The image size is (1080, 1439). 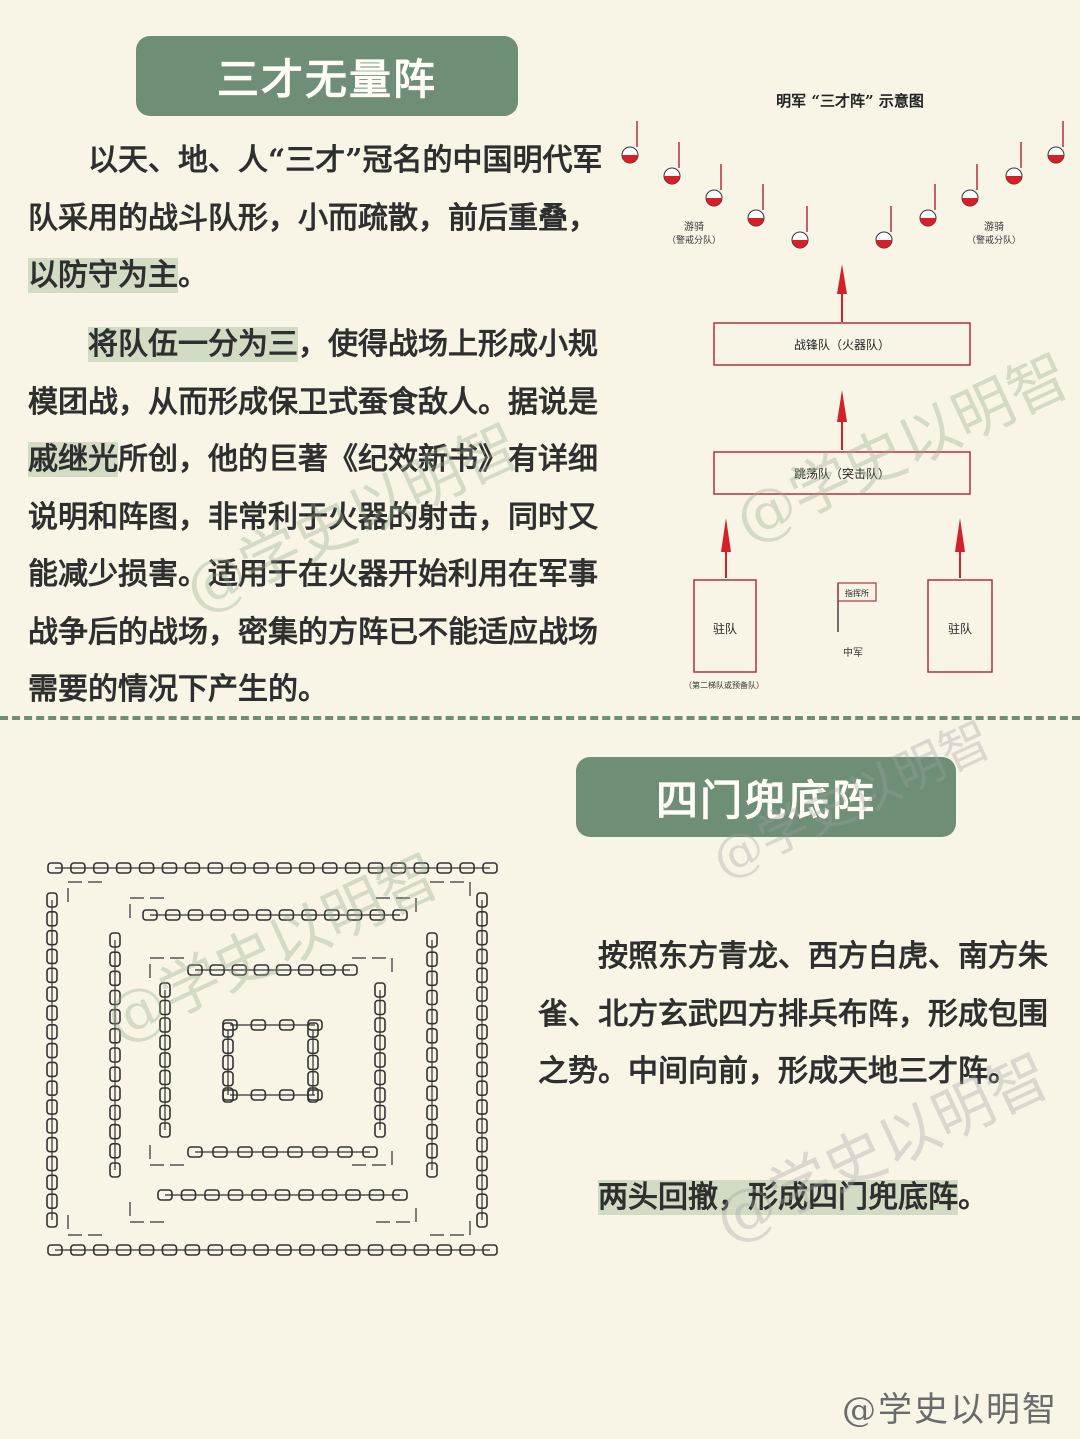 I want to click on highlight-defense: 以防守为主, so click(x=103, y=275).